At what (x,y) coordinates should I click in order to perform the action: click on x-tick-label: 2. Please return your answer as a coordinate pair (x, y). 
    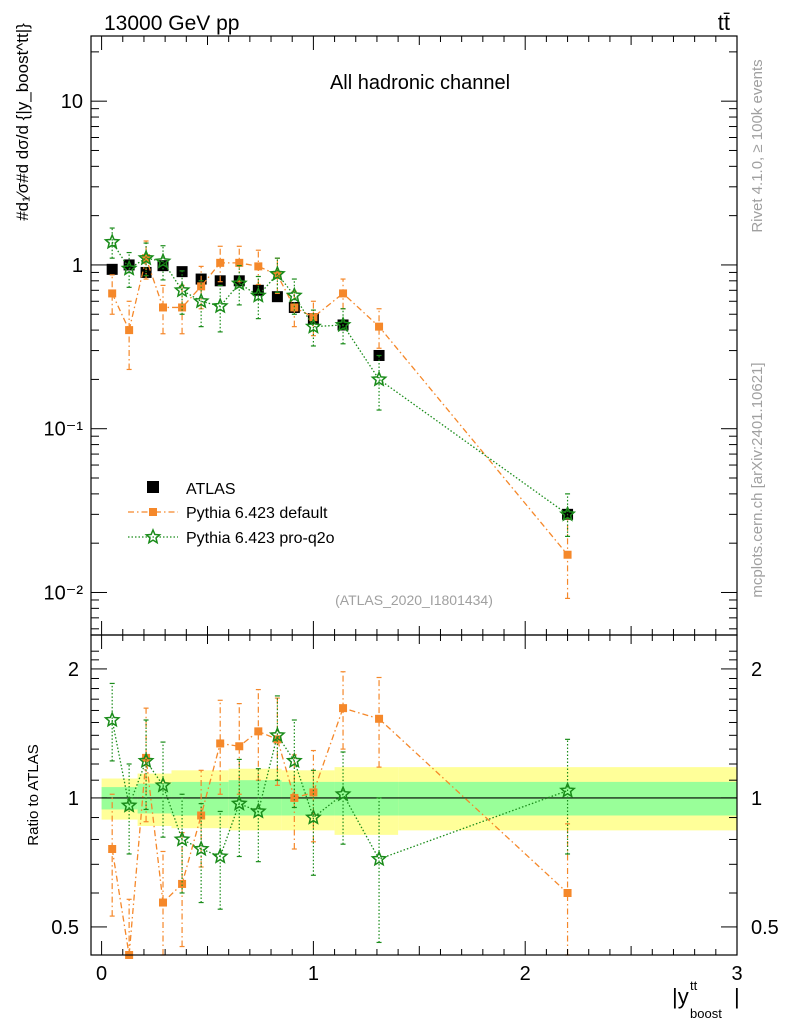
    Looking at the image, I should click on (525, 974).